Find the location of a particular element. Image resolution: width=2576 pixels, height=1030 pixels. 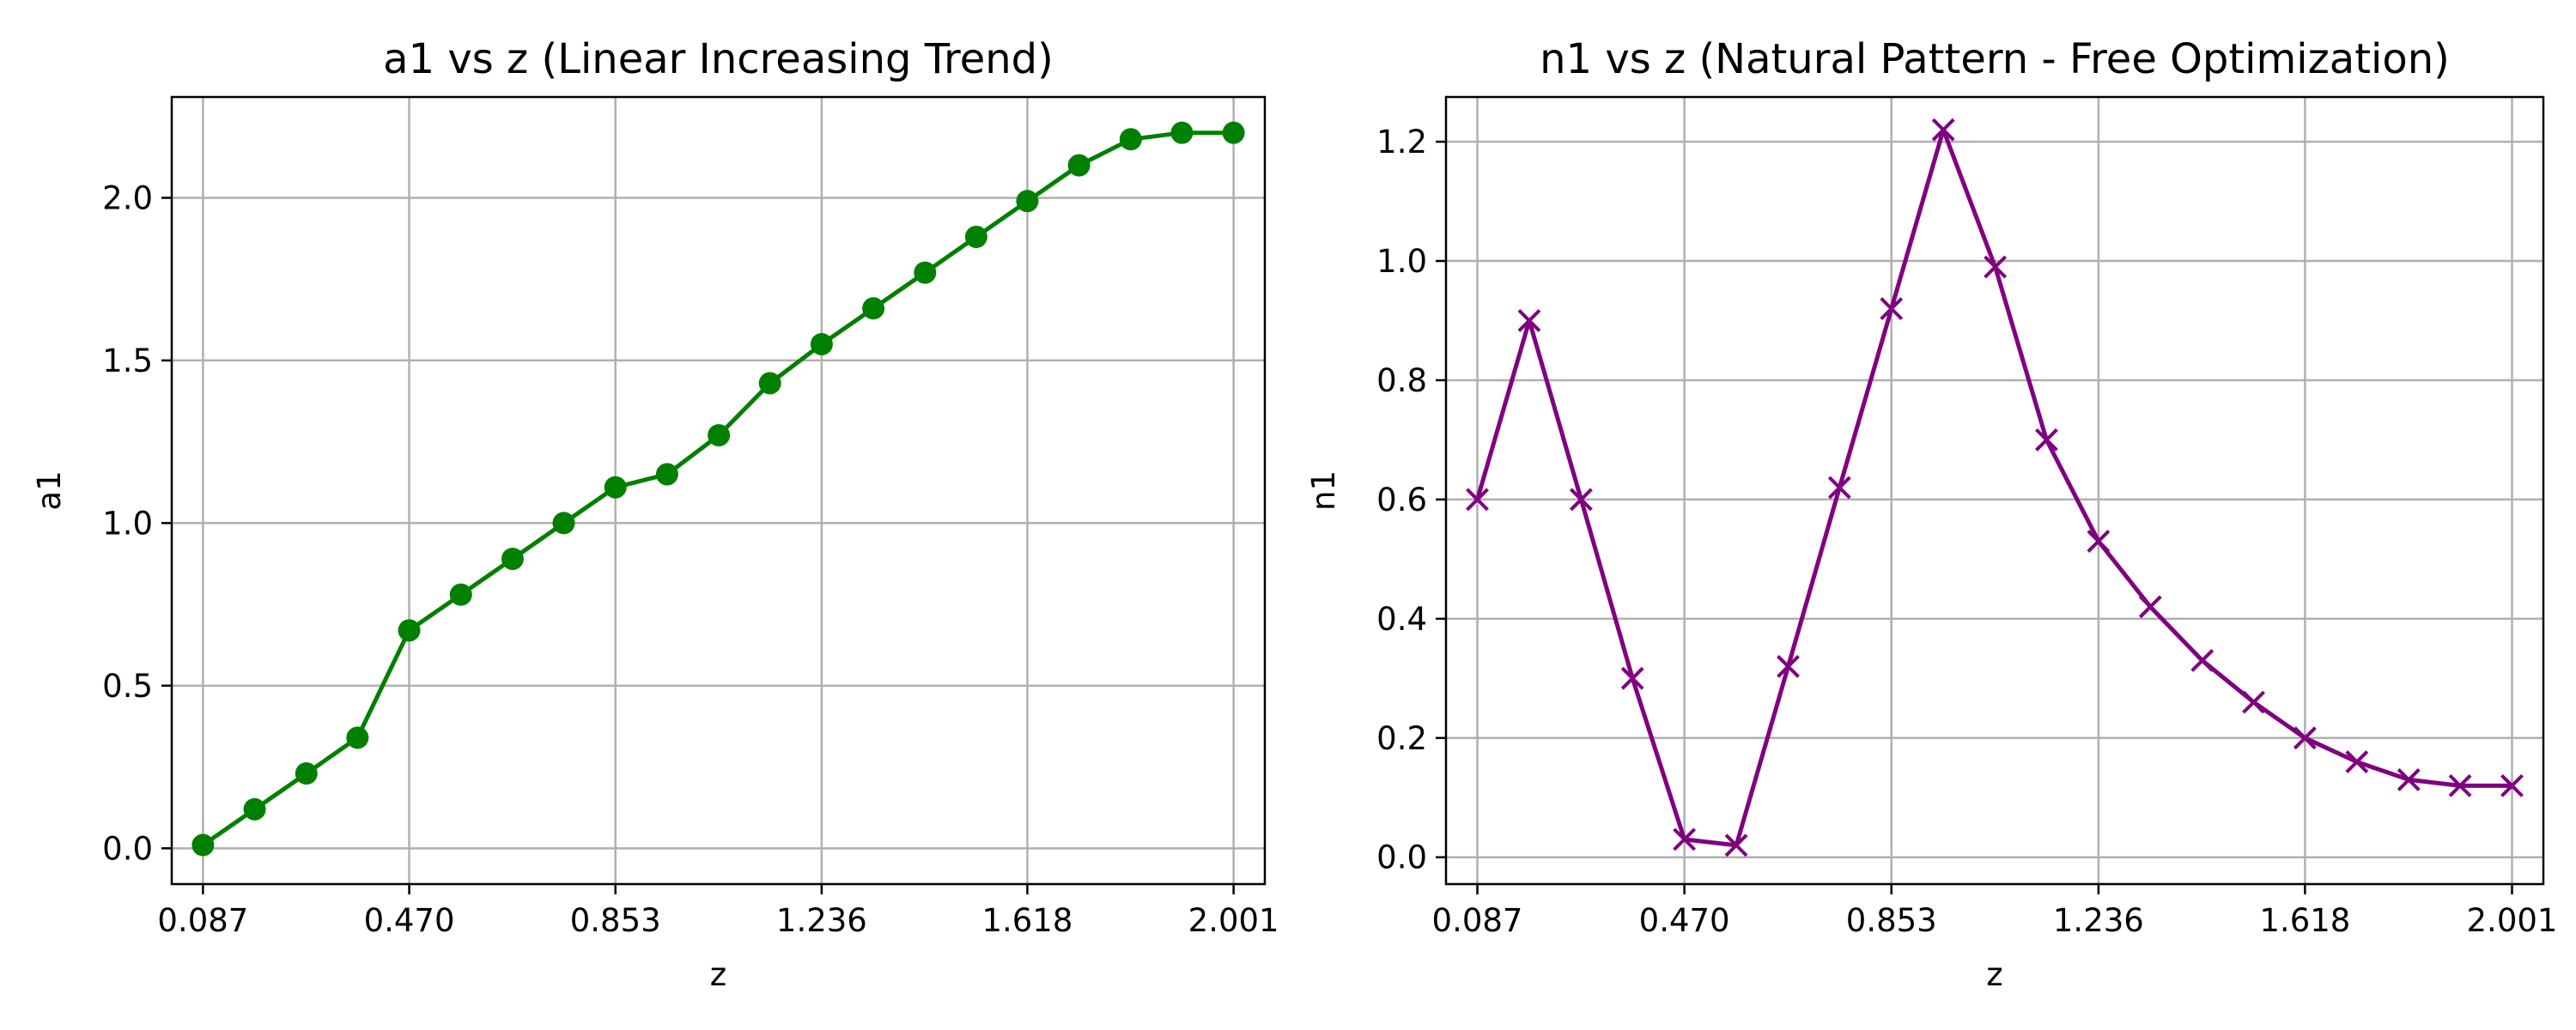

y-tick-label: 1.5 is located at coordinates (128, 360).